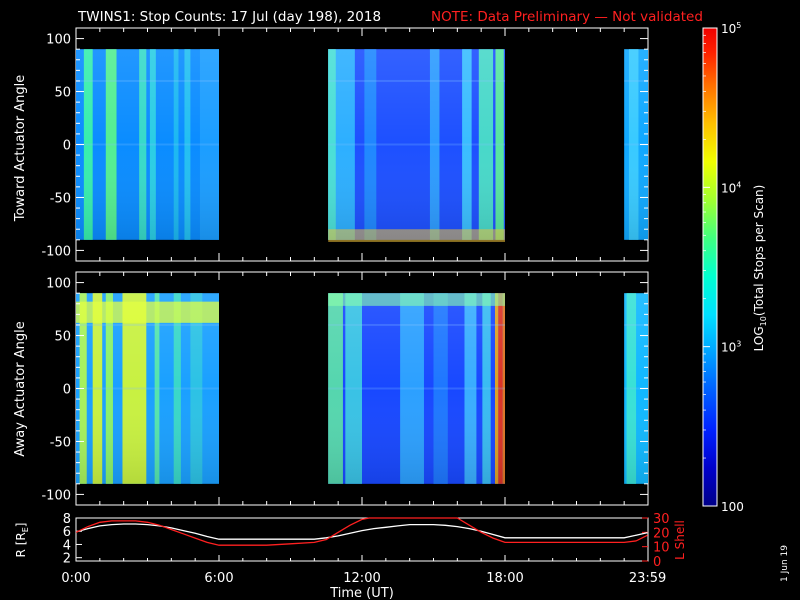  Describe the element at coordinates (661, 548) in the screenshot. I see `l-shell-tick-label: 10` at that location.